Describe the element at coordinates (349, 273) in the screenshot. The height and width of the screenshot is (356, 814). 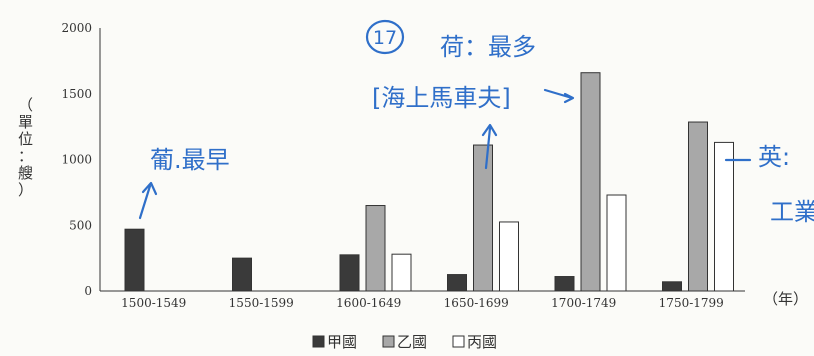
I see `bar-甲國-1600-1649` at that location.